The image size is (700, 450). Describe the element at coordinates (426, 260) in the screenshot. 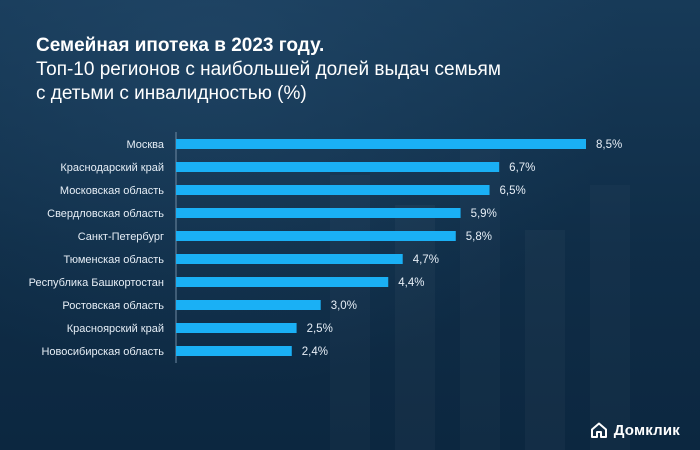

I see `value-label: 4,7%` at that location.